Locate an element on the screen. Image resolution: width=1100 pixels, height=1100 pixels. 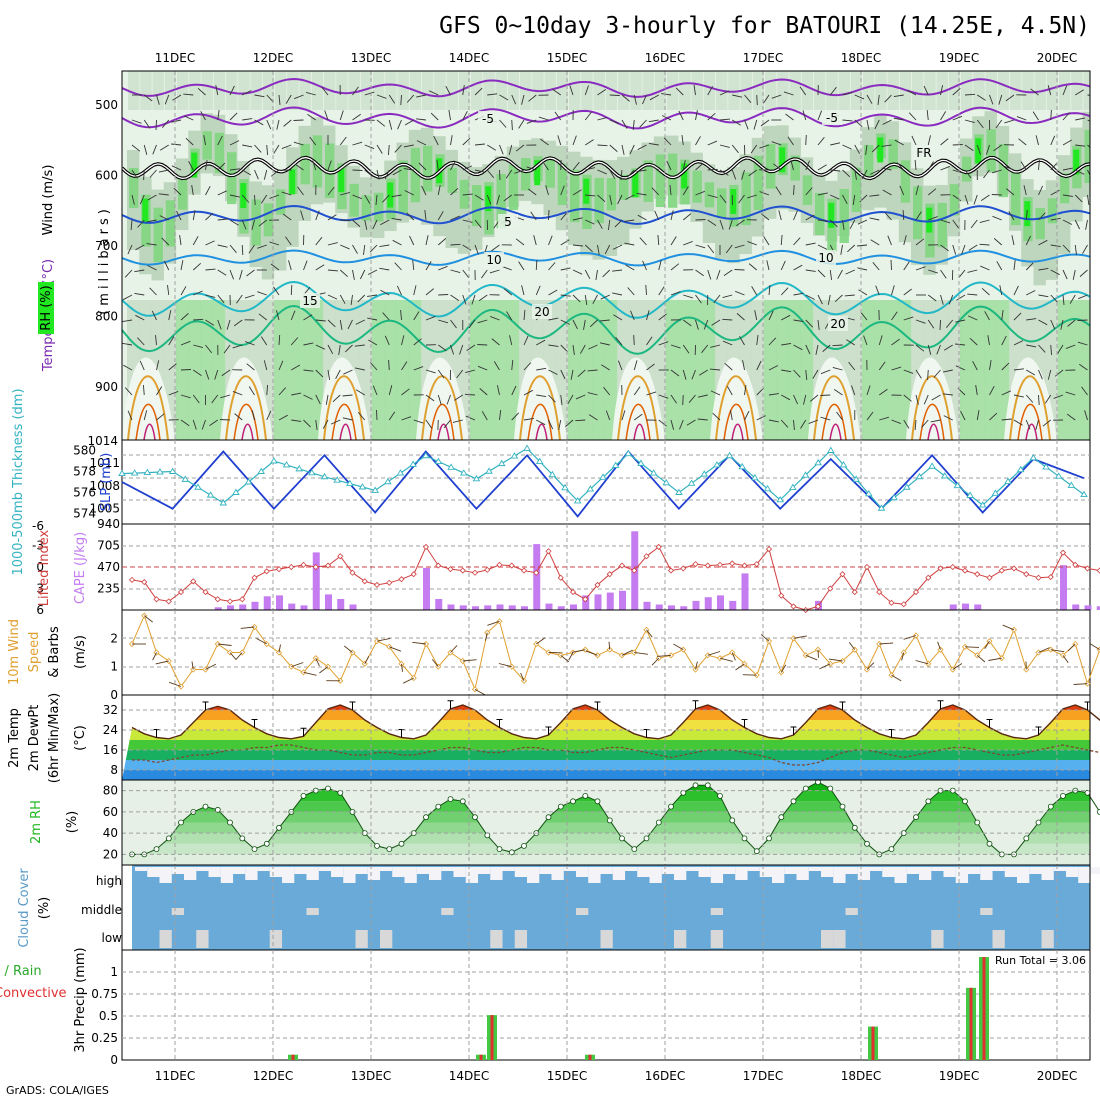
temp-contour-orange is located at coordinates (540, 407).